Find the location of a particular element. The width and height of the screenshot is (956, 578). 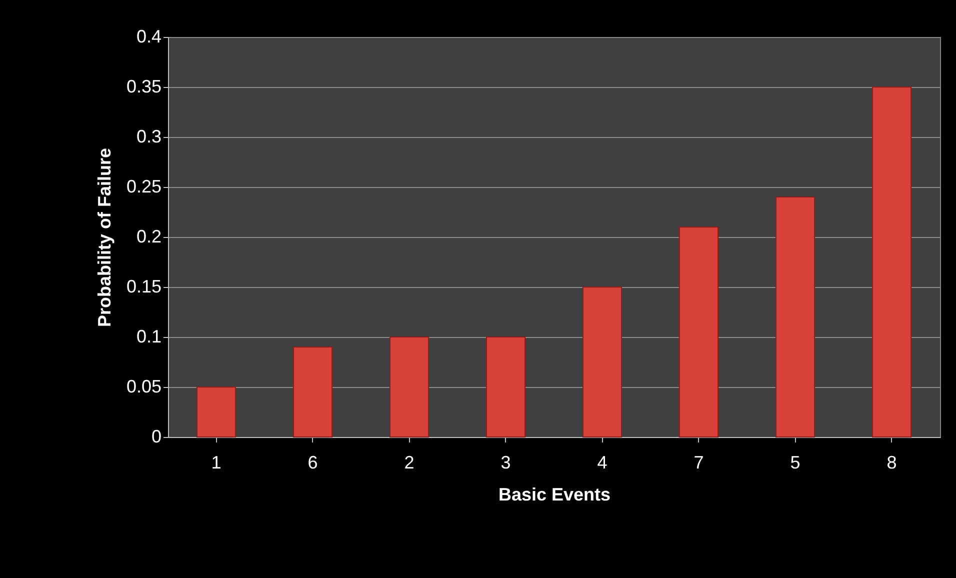

y-tick-label: 0.25 is located at coordinates (144, 186).